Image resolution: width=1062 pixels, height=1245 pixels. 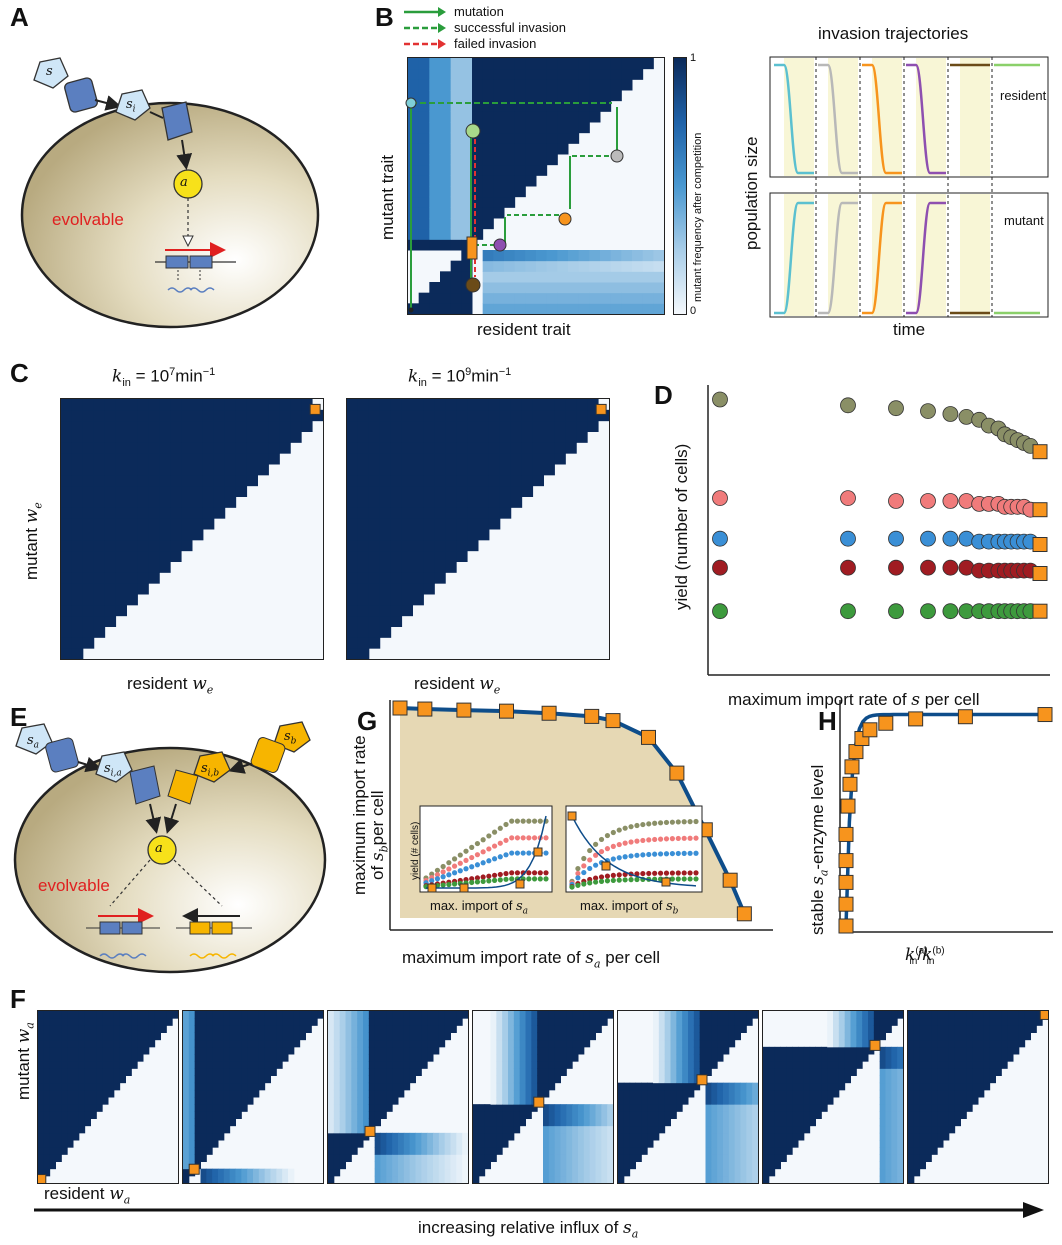 What do you see at coordinates (114, 767) in the screenshot?
I see `internal-substrate-sia-icon` at bounding box center [114, 767].